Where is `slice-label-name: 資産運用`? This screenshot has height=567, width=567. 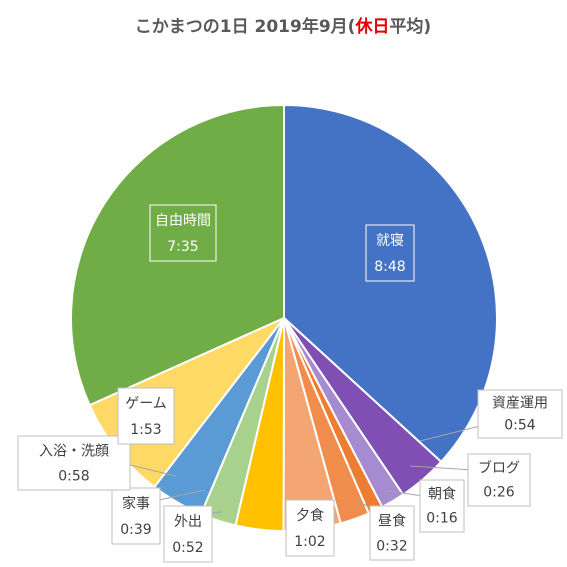 slice-label-name: 資産運用 is located at coordinates (520, 403).